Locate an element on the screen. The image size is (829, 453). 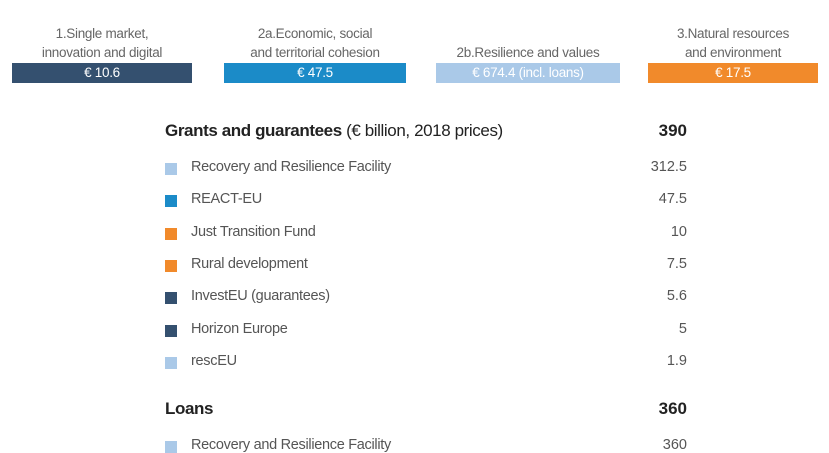
item-value: 312.5 is located at coordinates (668, 167).